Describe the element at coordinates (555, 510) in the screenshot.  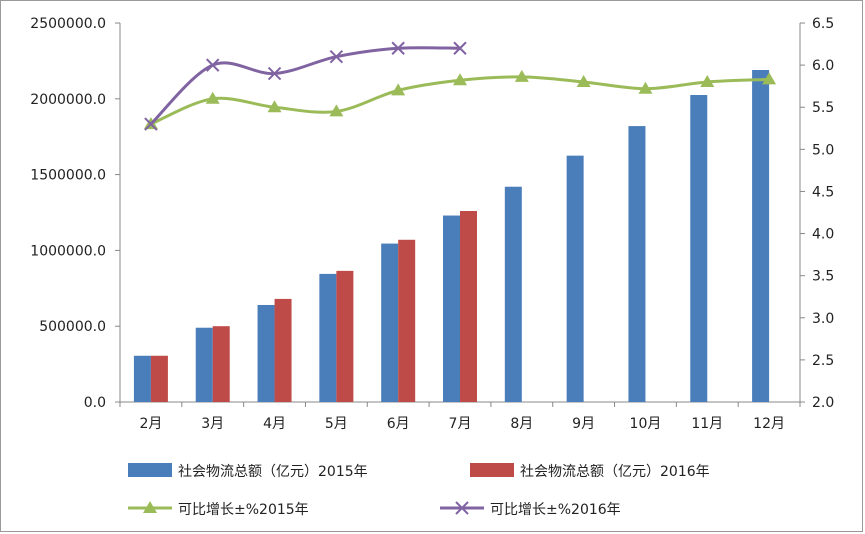
I see `legend-label: 可比增长±%2016年` at that location.